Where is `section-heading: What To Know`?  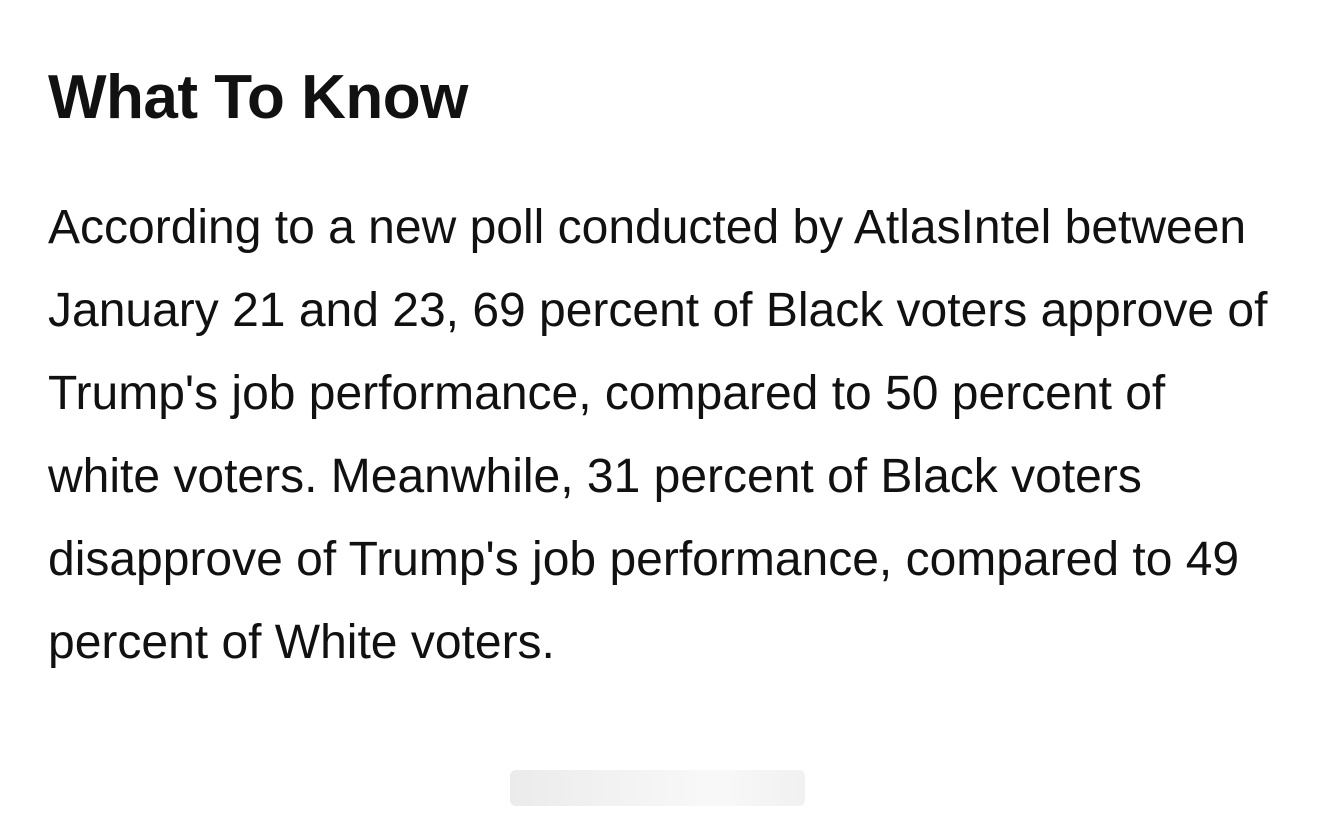
section-heading: What To Know is located at coordinates (258, 97).